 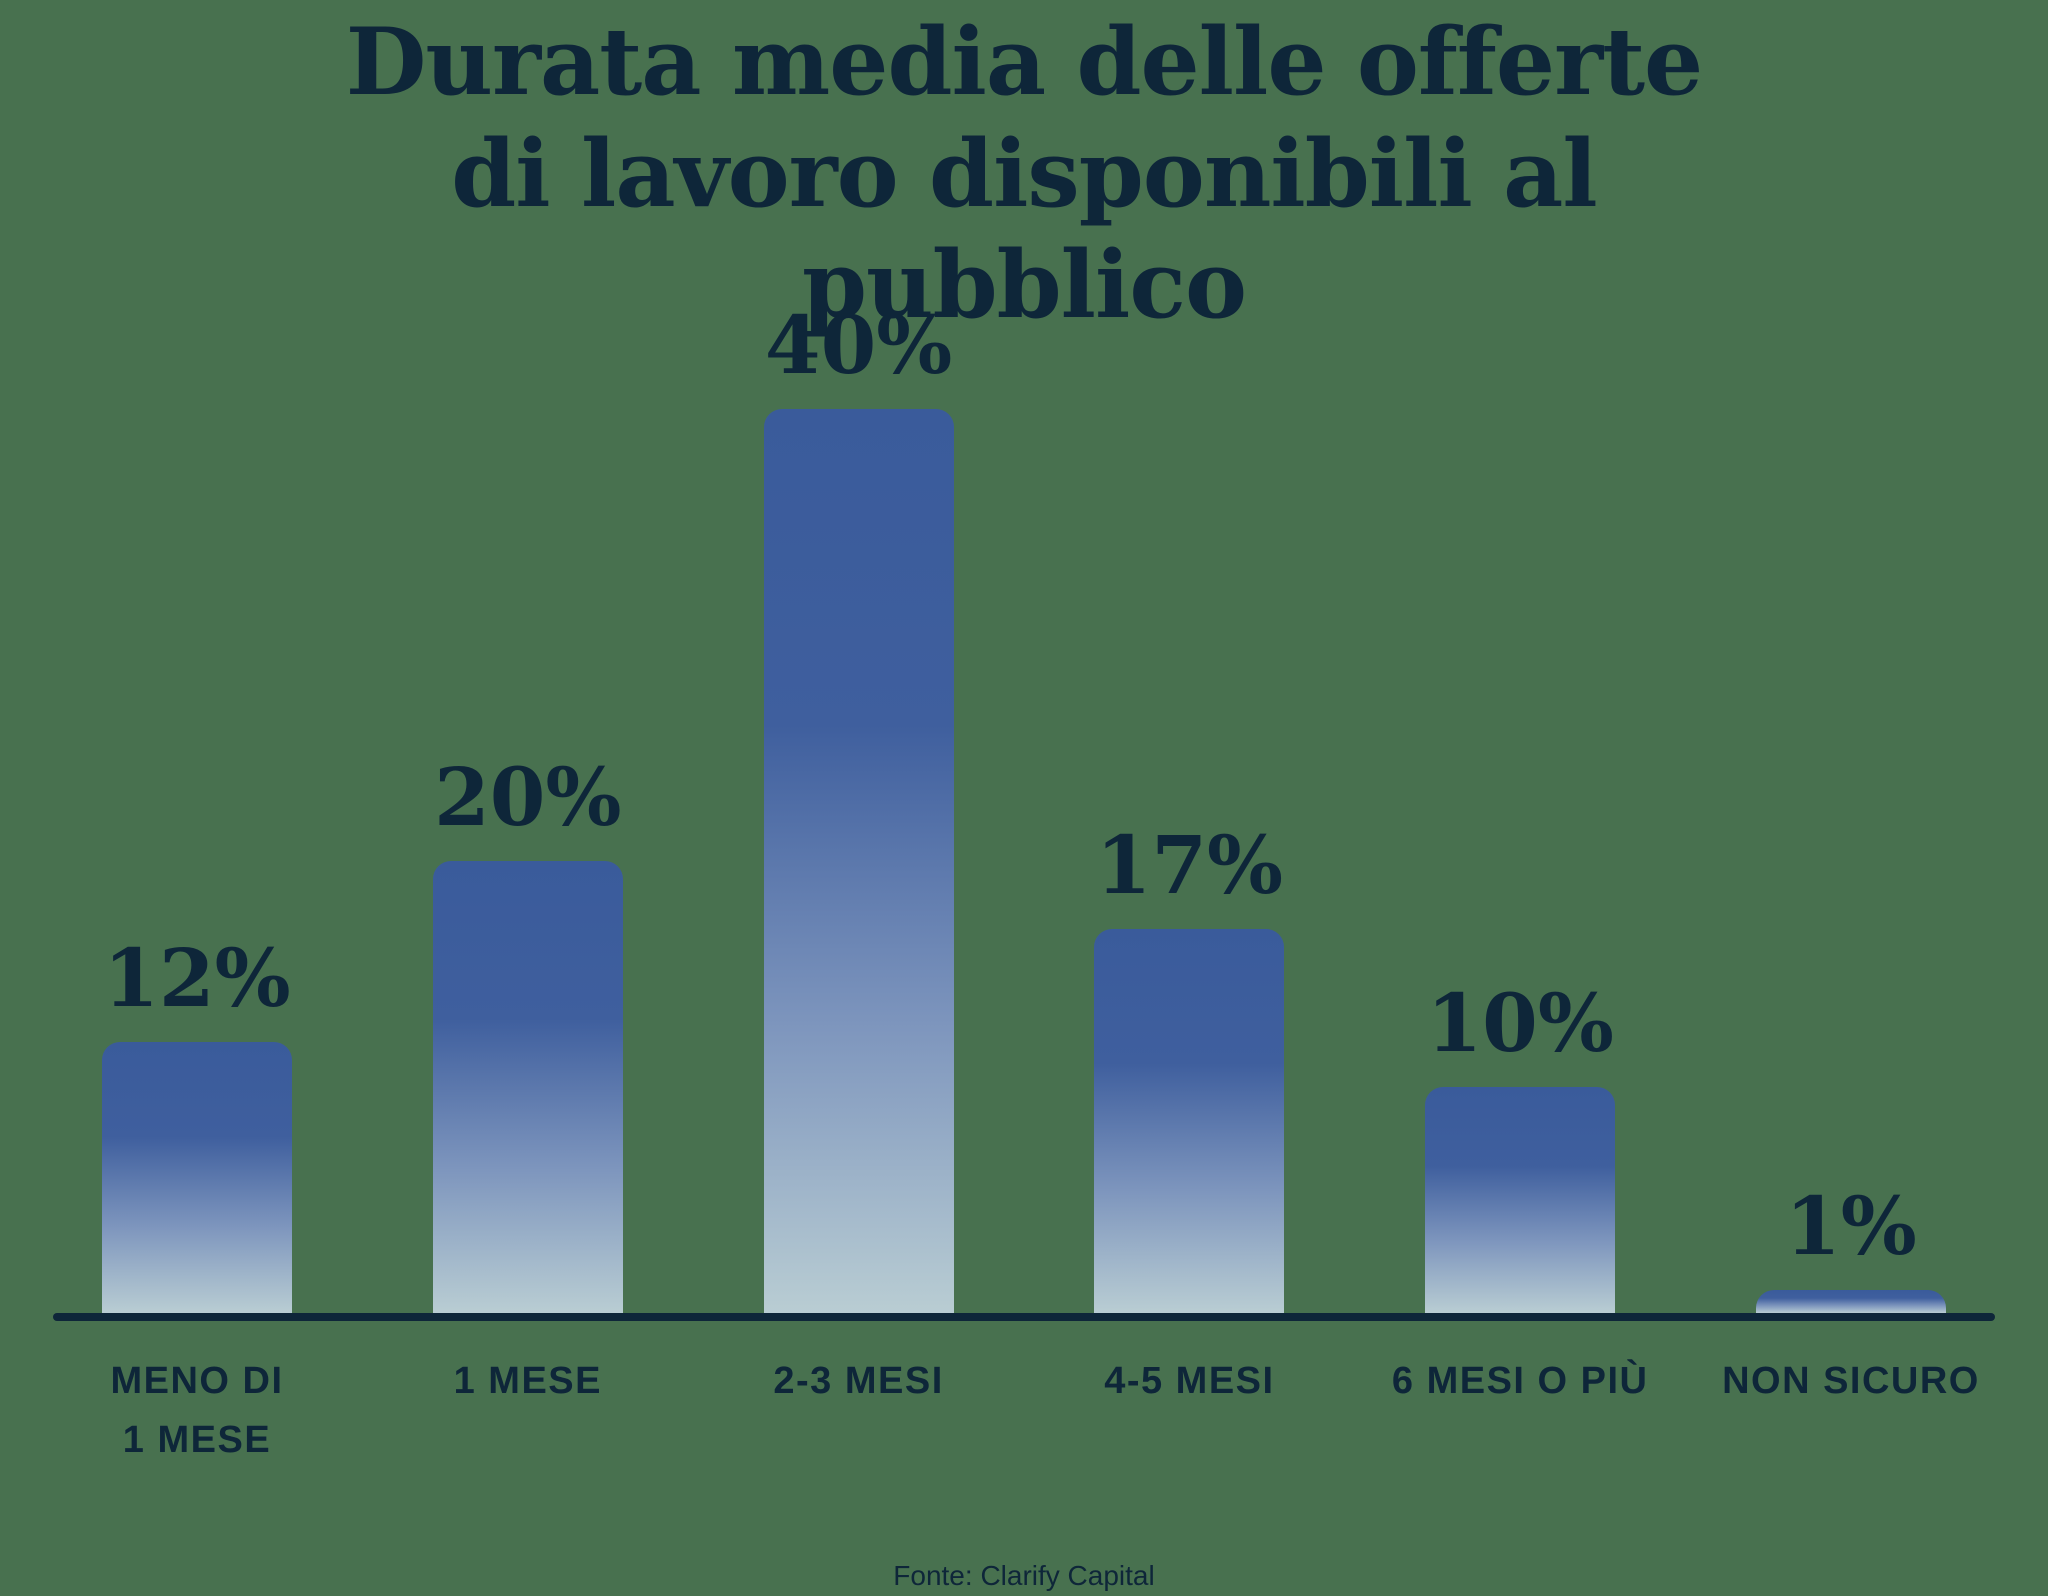 I want to click on category-label: NON SICURO, so click(x=1851, y=1381).